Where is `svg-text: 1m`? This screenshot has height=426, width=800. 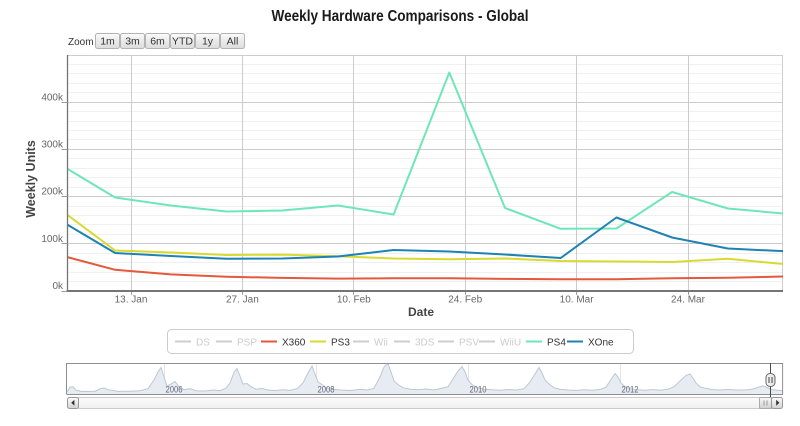
svg-text: 1m is located at coordinates (107, 42).